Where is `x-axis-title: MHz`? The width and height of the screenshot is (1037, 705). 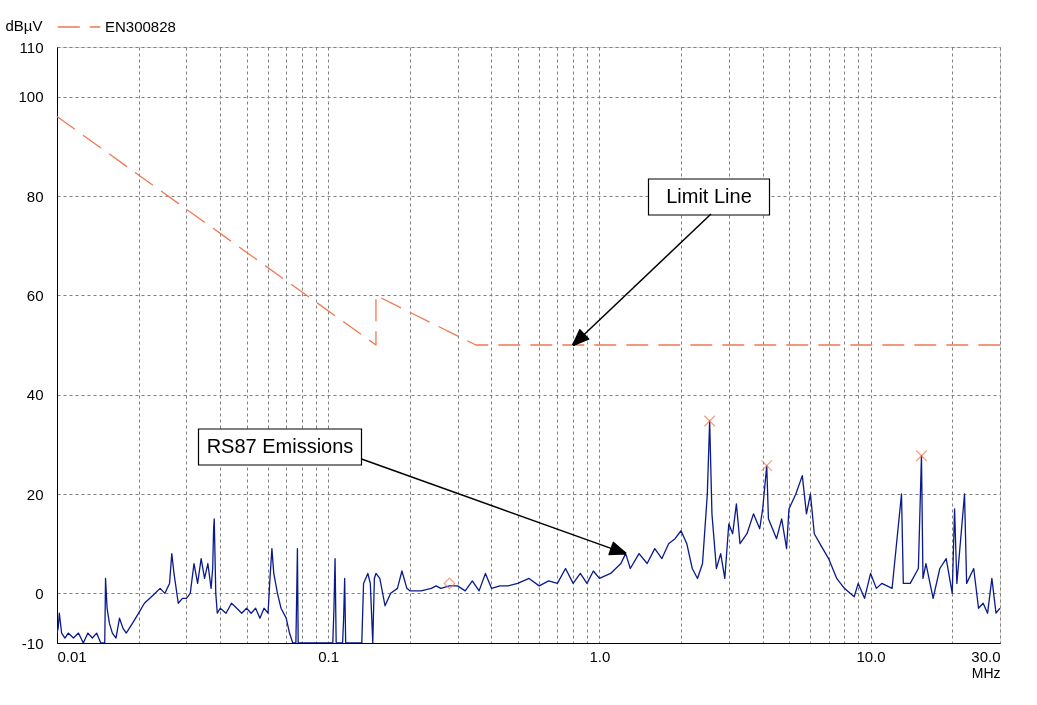
x-axis-title: MHz is located at coordinates (986, 672).